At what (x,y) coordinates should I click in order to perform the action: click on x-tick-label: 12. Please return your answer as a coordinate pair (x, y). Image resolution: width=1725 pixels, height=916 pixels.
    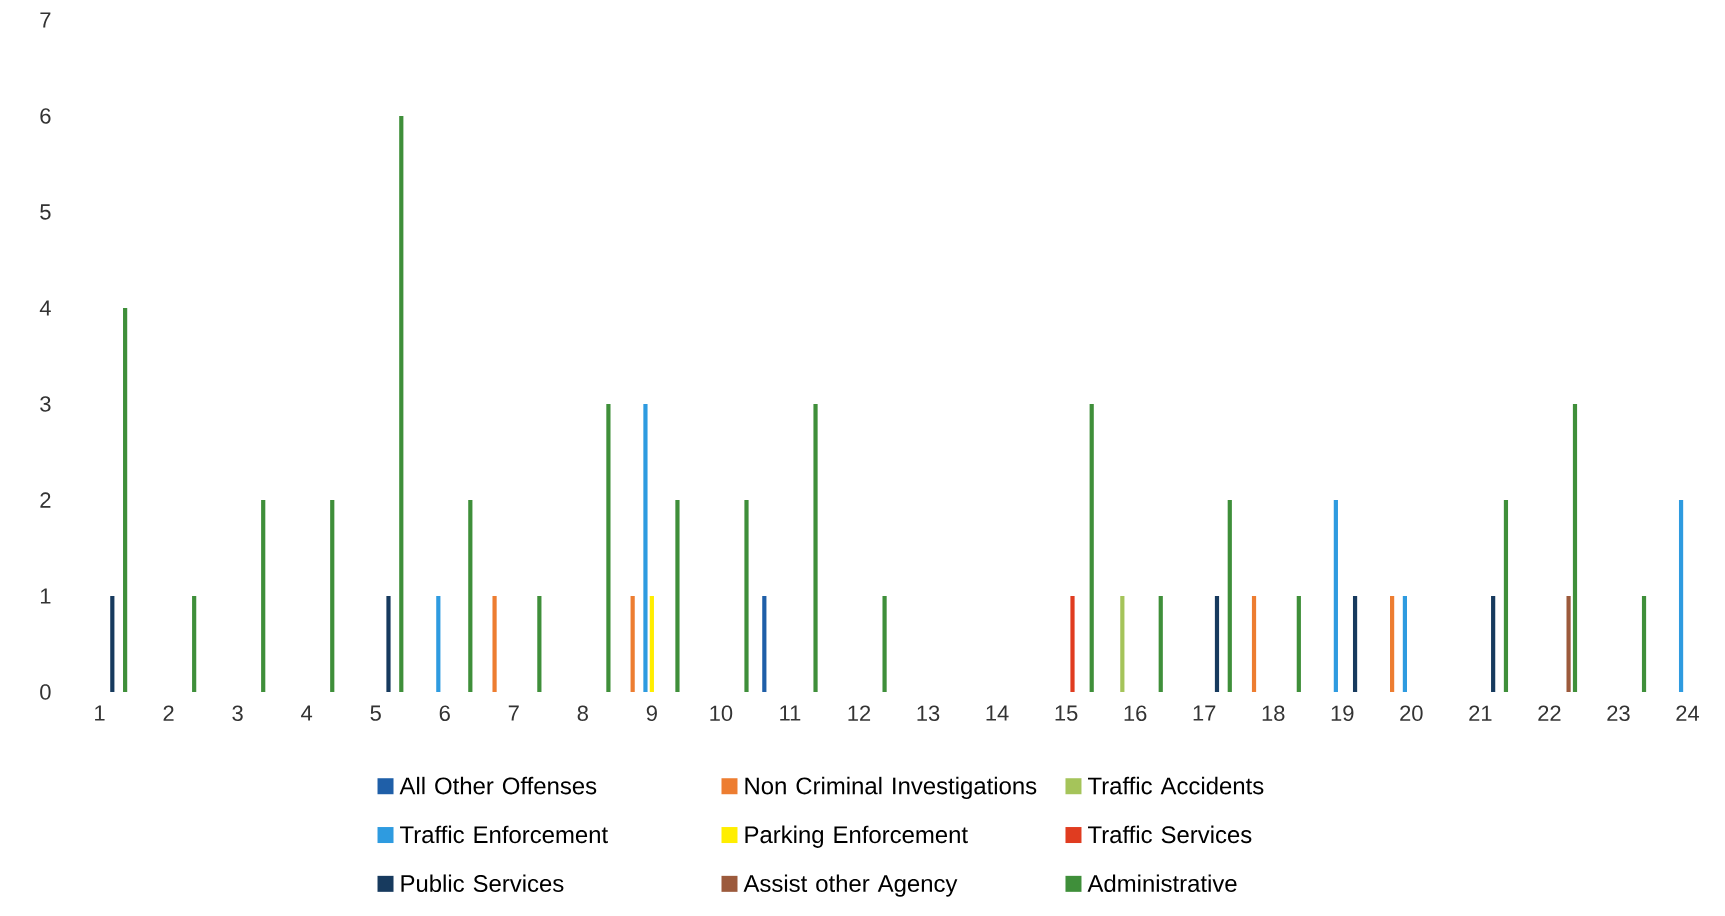
    Looking at the image, I should click on (859, 713).